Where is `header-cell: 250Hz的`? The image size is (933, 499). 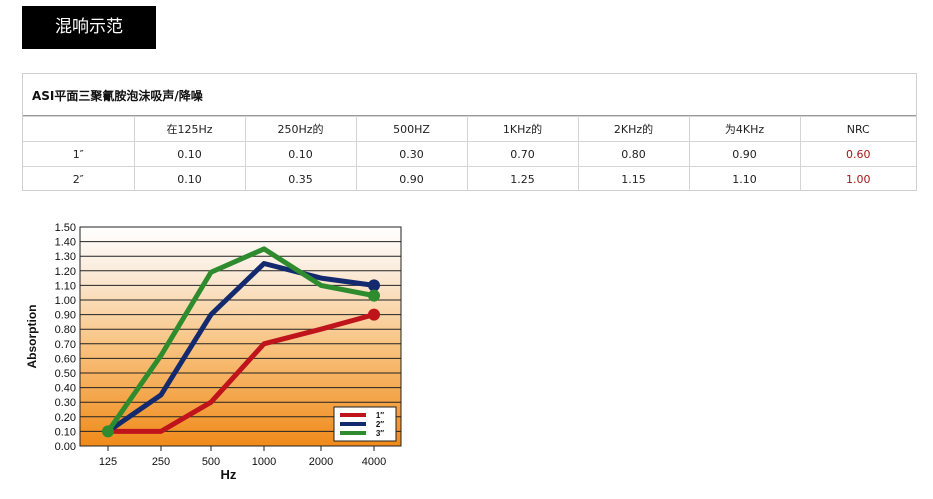 header-cell: 250Hz的 is located at coordinates (300, 129).